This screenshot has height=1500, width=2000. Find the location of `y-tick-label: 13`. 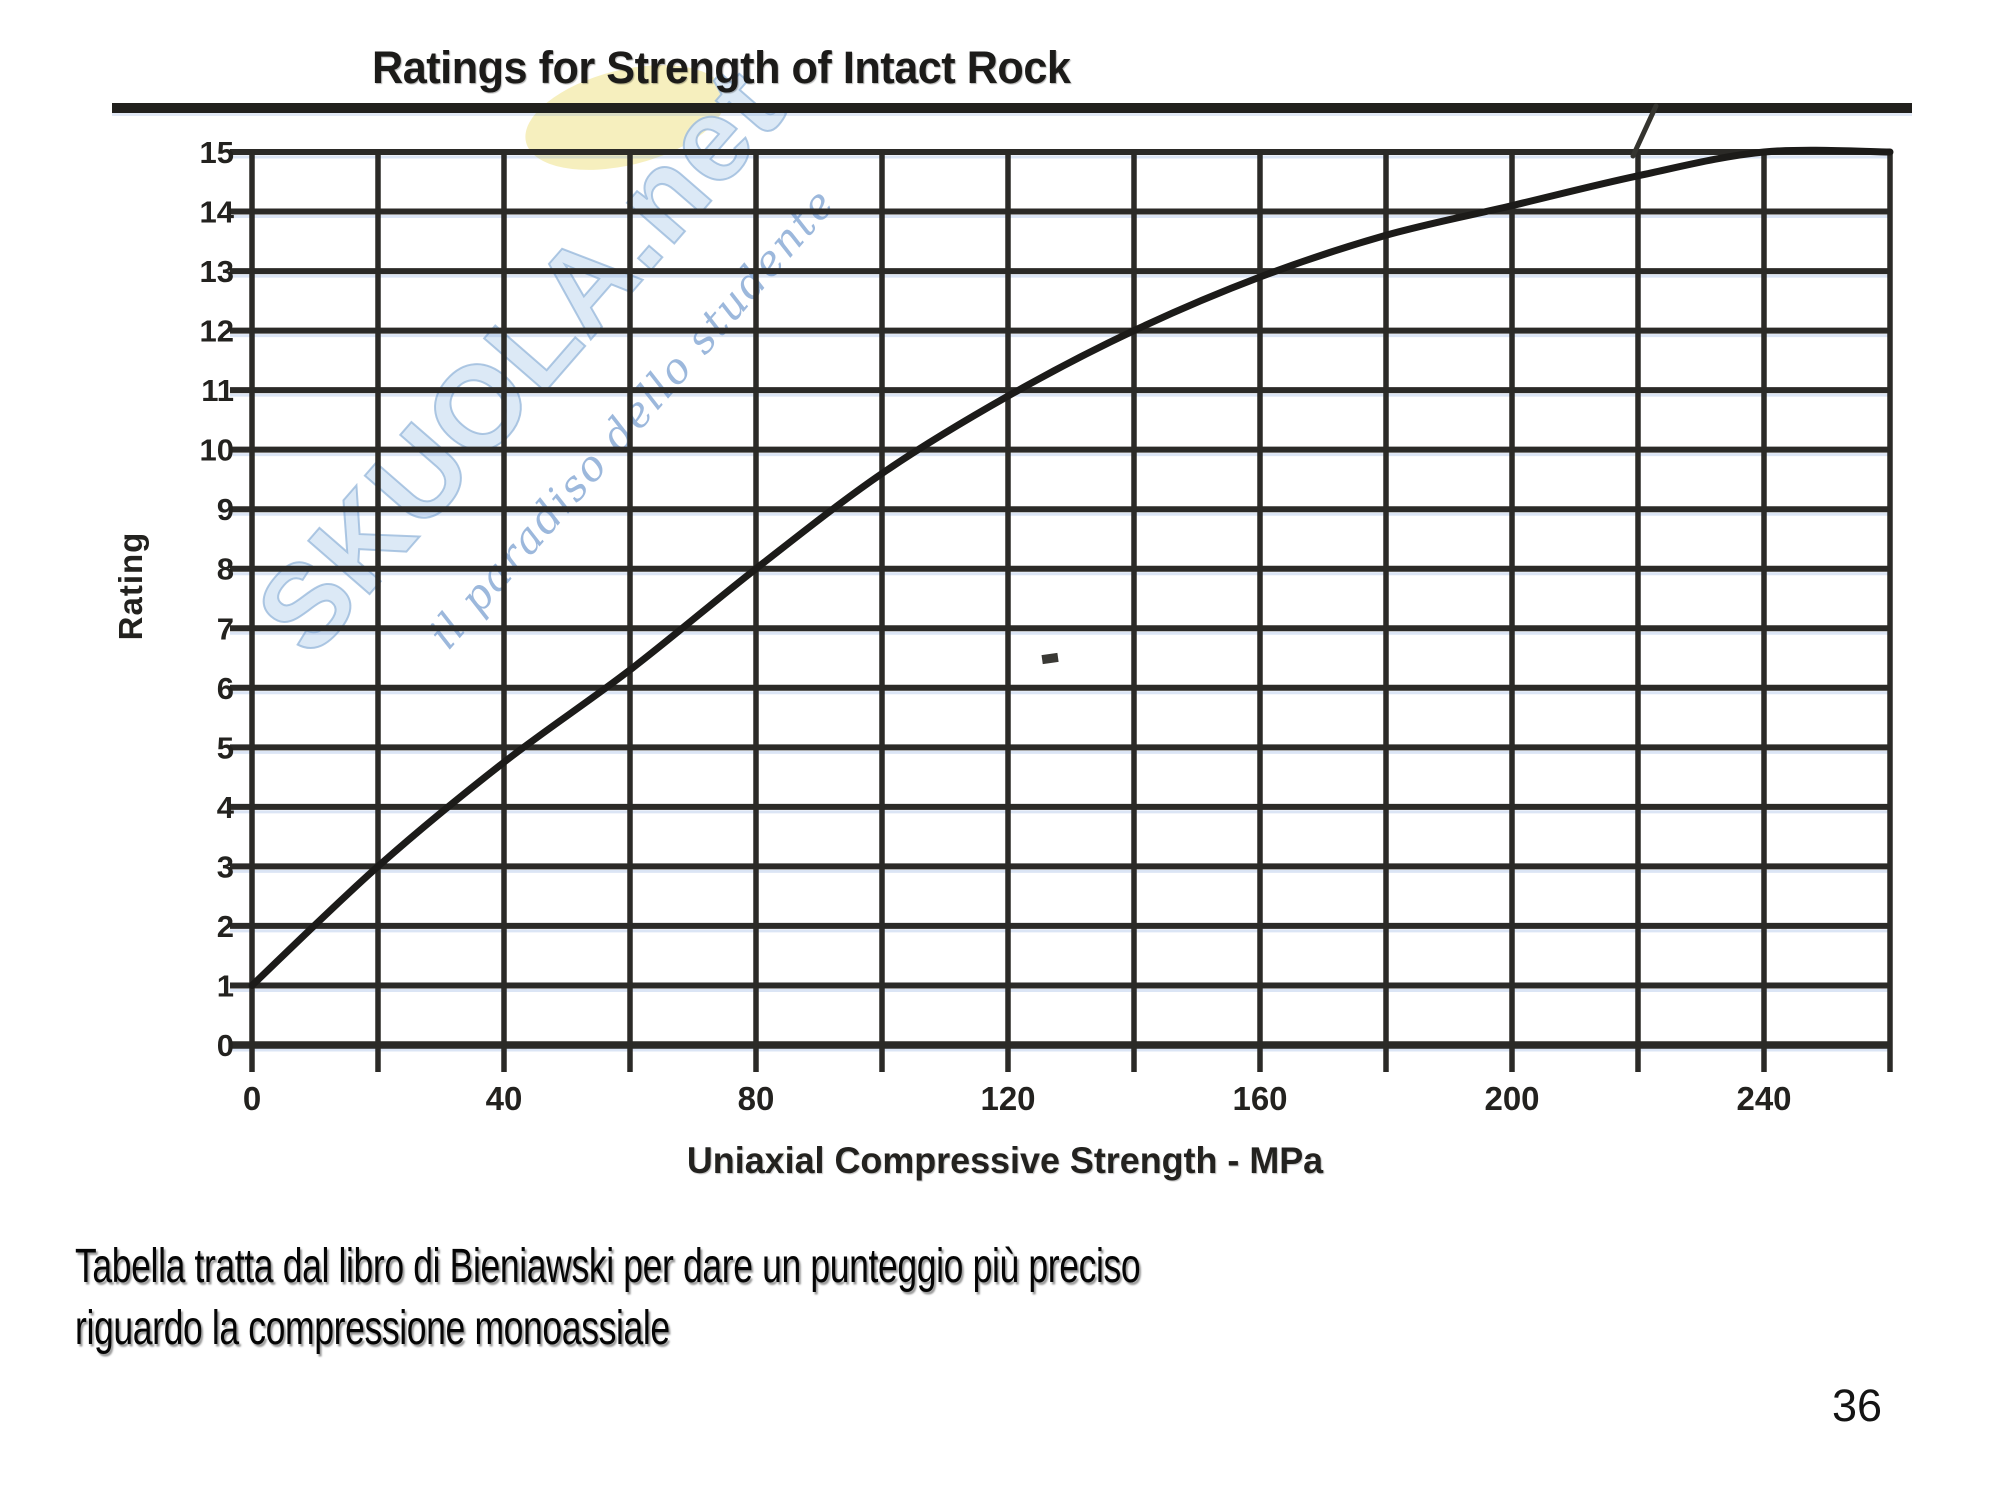

y-tick-label: 13 is located at coordinates (217, 271).